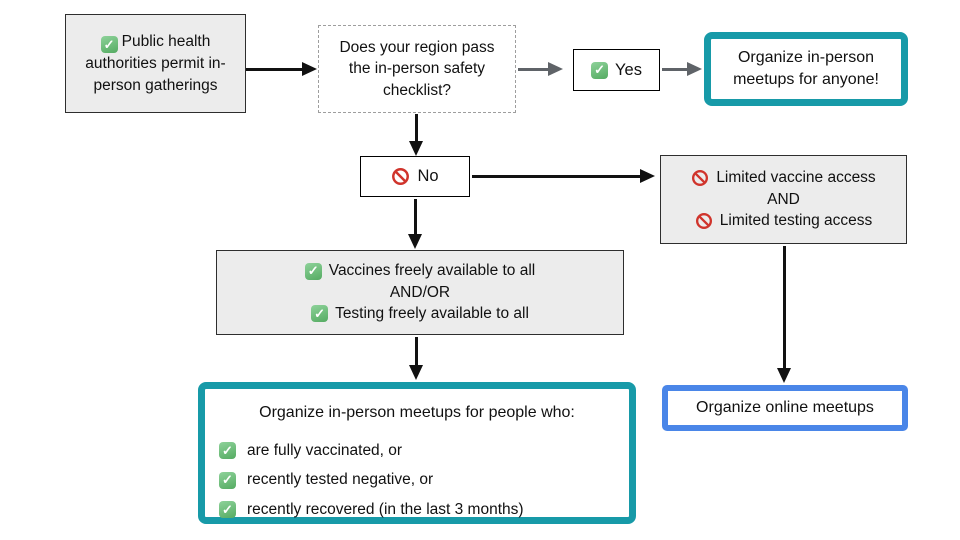 The height and width of the screenshot is (540, 960). I want to click on node-yes: ✓ Yes, so click(616, 70).